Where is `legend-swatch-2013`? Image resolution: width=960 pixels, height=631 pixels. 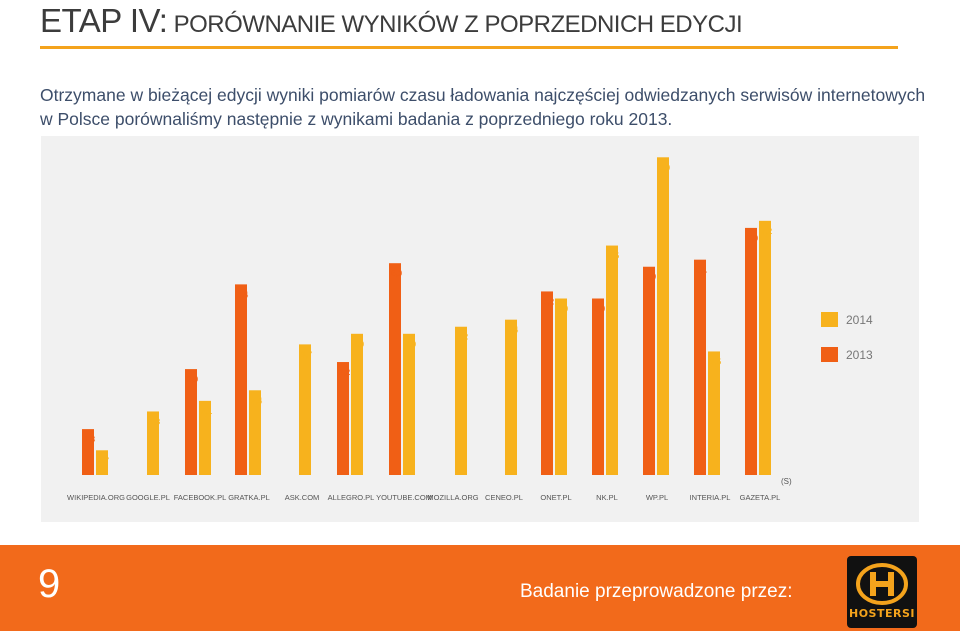 legend-swatch-2013 is located at coordinates (829, 354).